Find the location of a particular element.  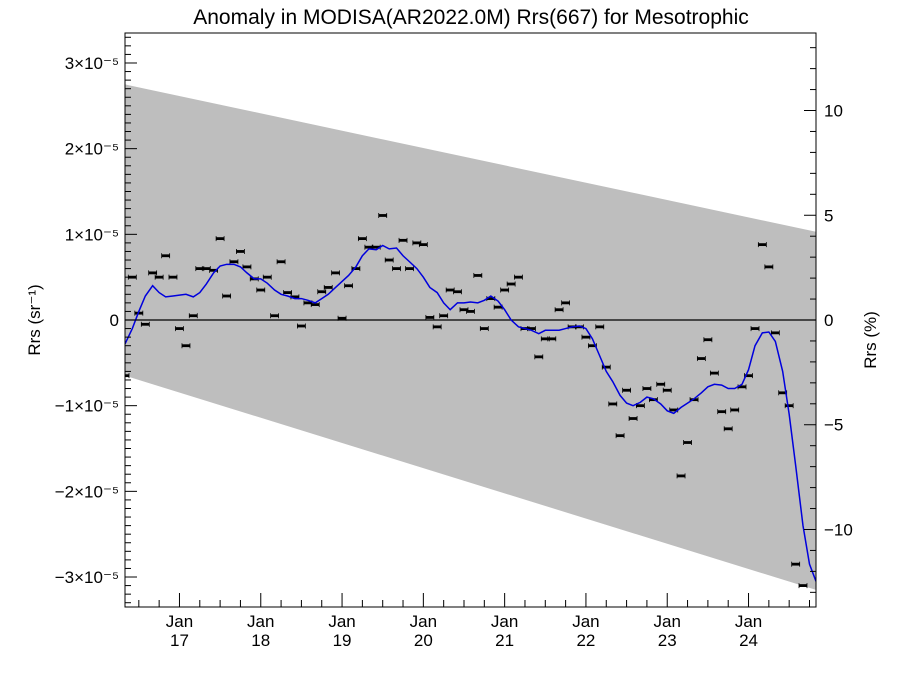

y-tick-label-left: 1×10⁻⁵ is located at coordinates (92, 234).